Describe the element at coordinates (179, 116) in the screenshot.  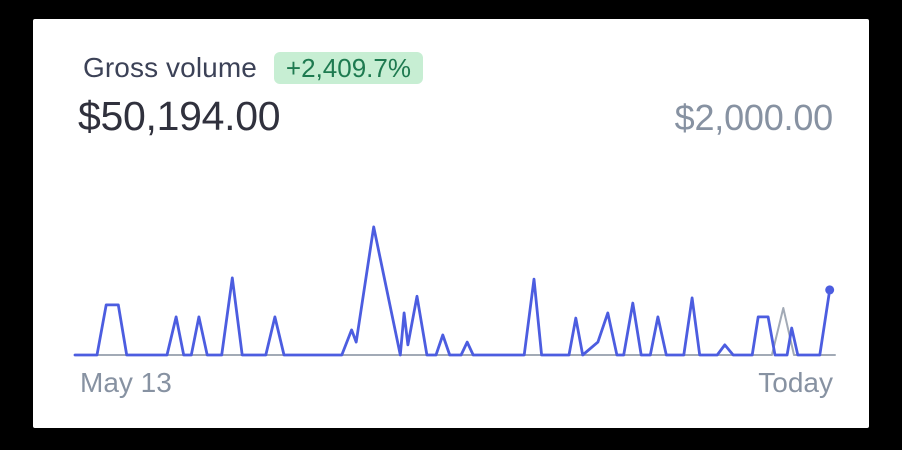
I see `current-total-value: $50,194.00` at that location.